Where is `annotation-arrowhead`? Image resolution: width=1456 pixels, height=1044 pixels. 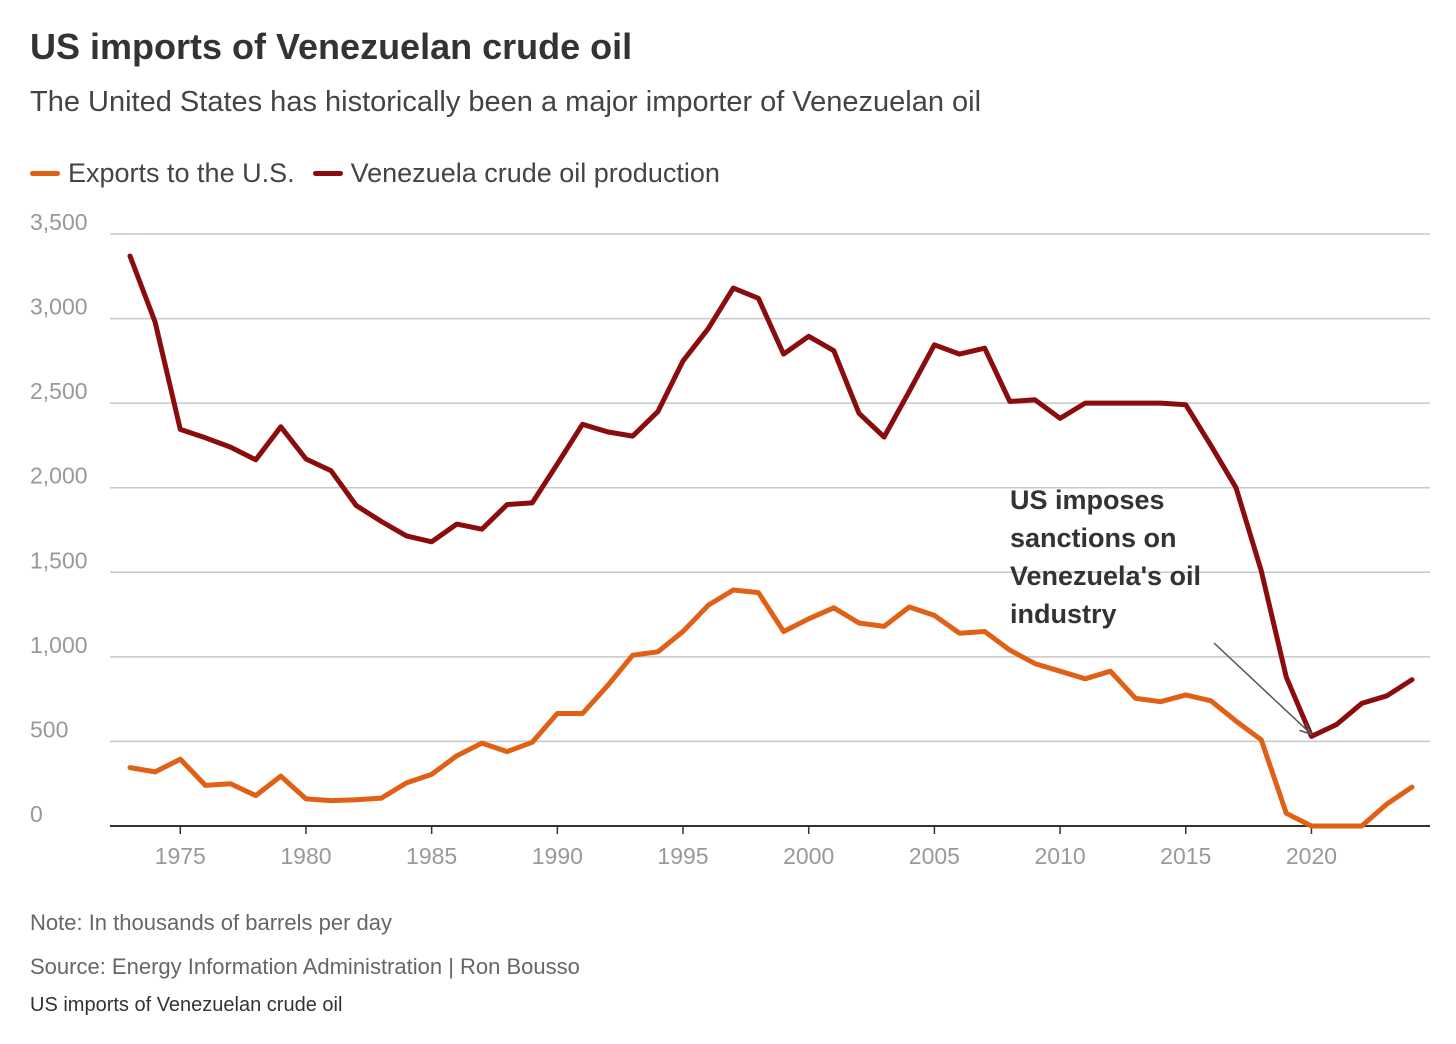 annotation-arrowhead is located at coordinates (1306, 729).